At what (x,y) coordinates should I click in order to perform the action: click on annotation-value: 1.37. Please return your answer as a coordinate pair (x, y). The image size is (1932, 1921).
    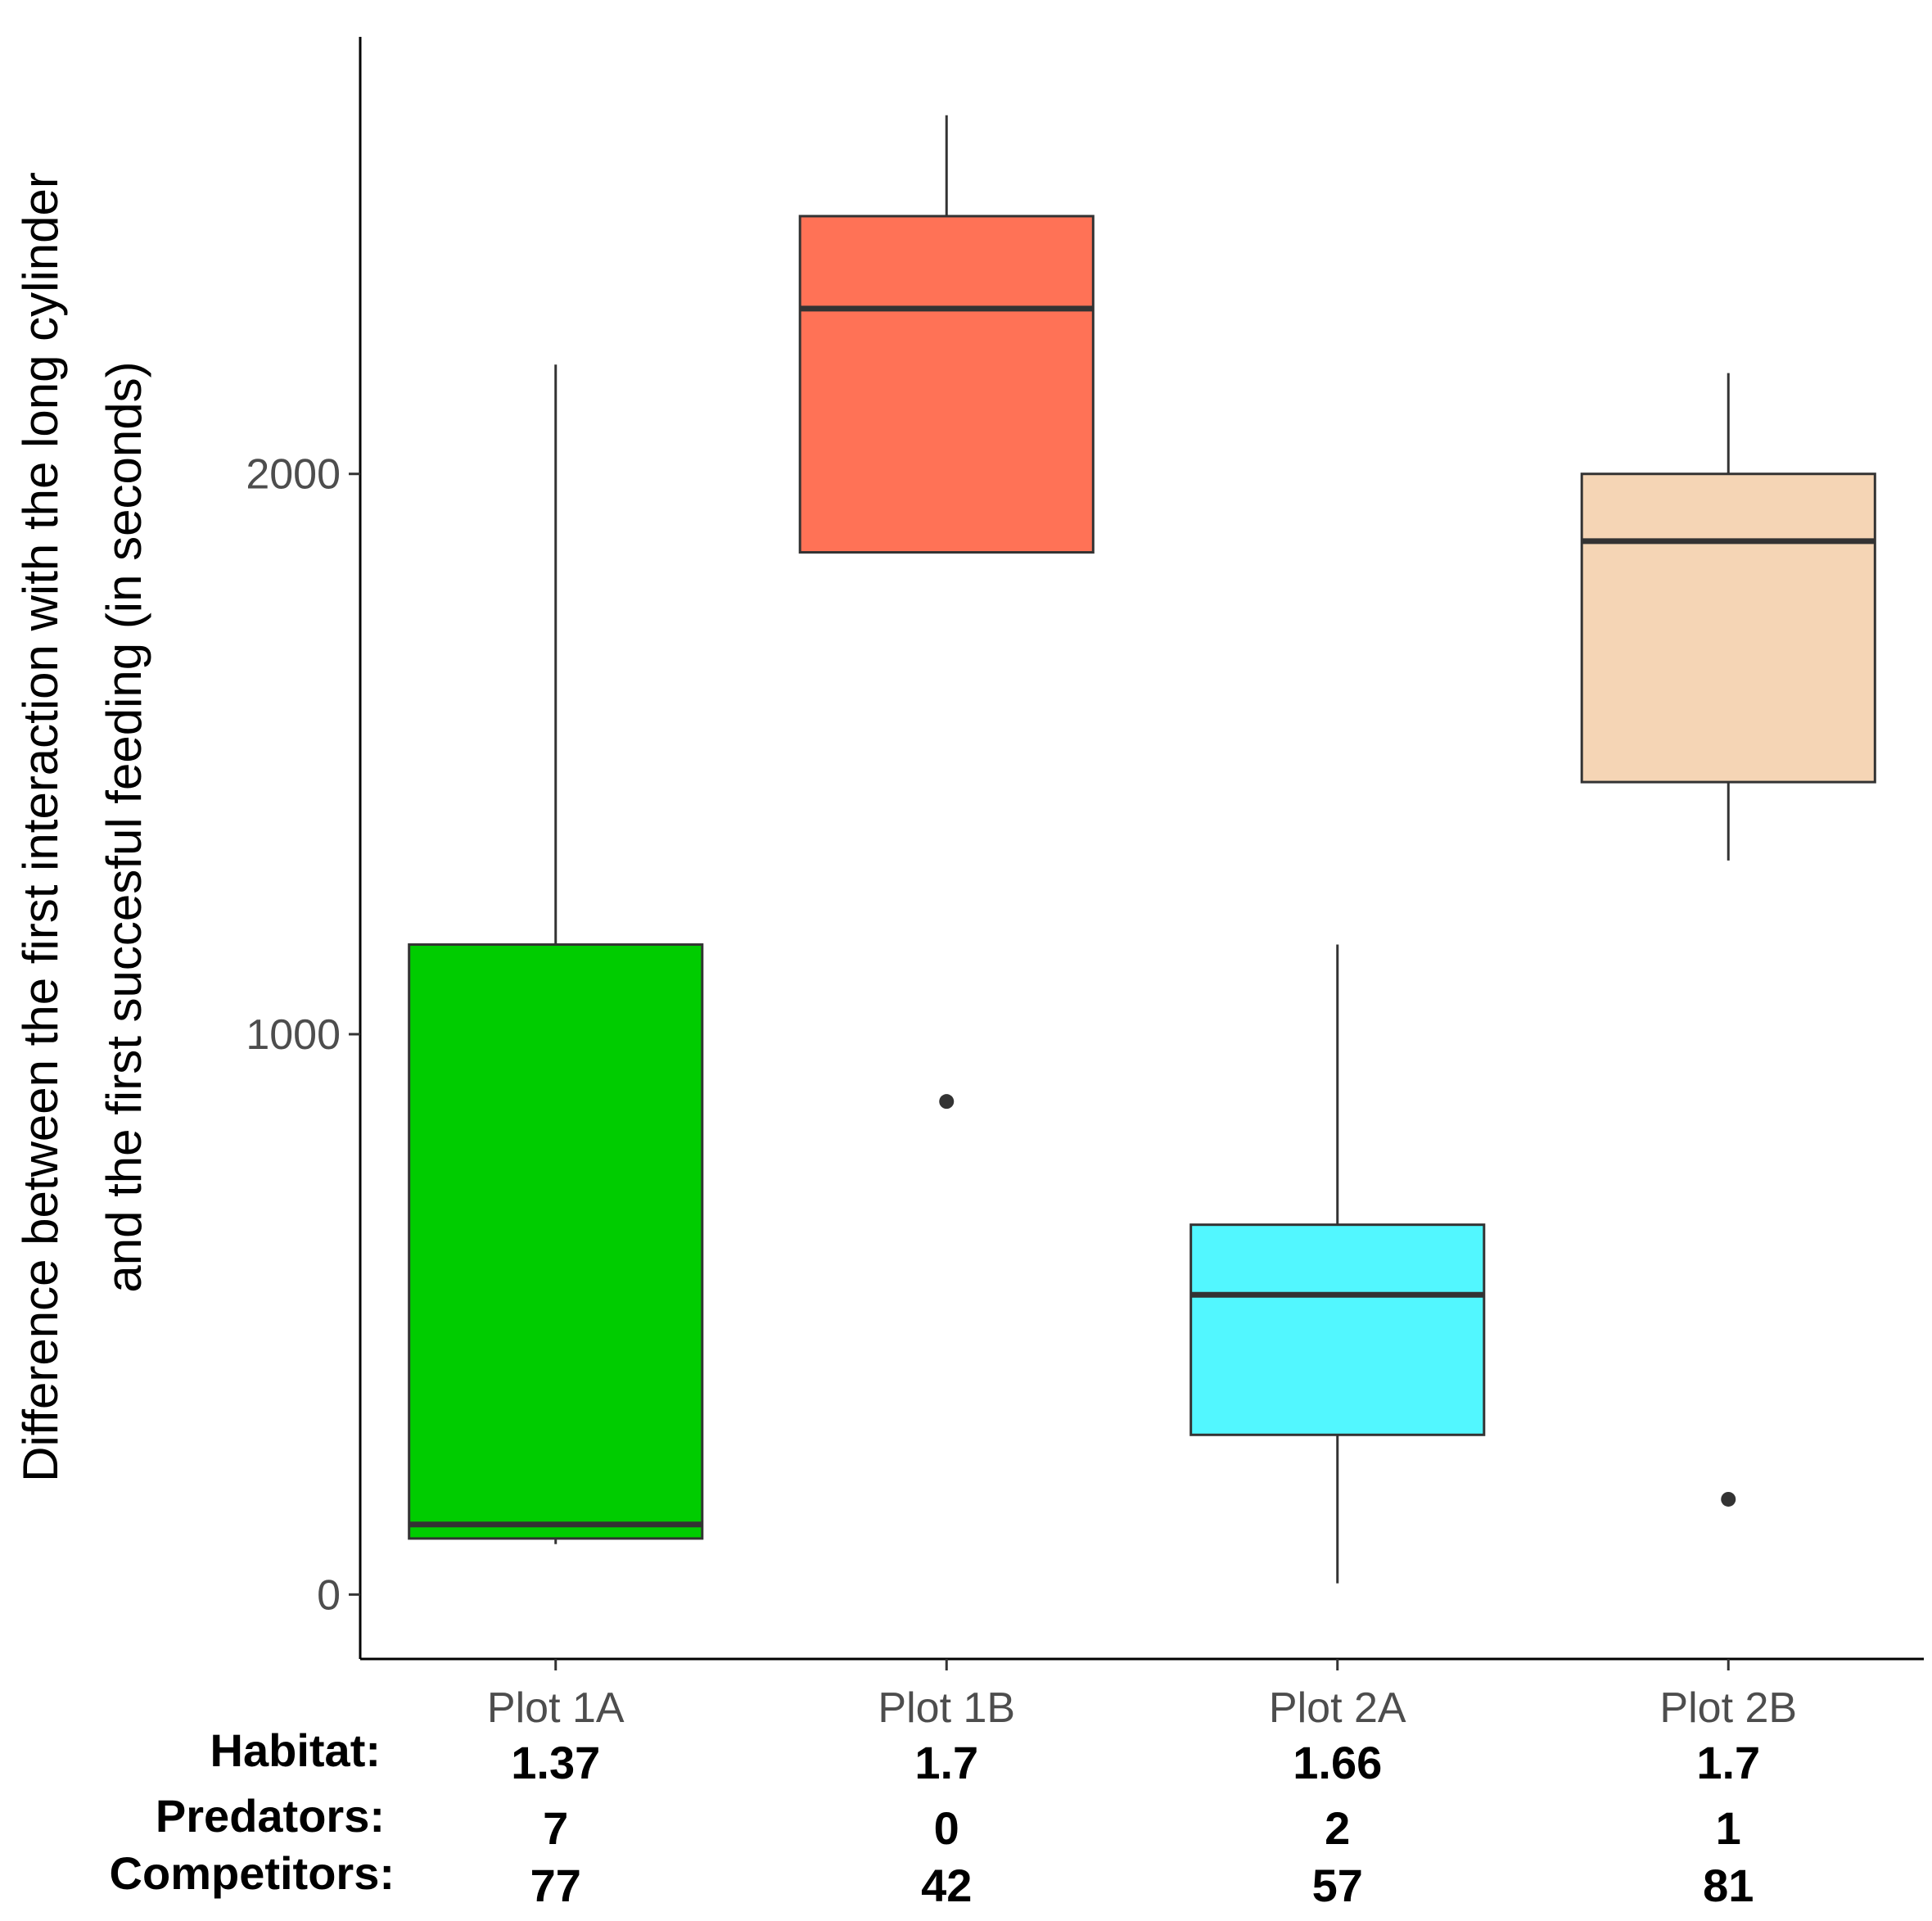
    Looking at the image, I should click on (555, 1762).